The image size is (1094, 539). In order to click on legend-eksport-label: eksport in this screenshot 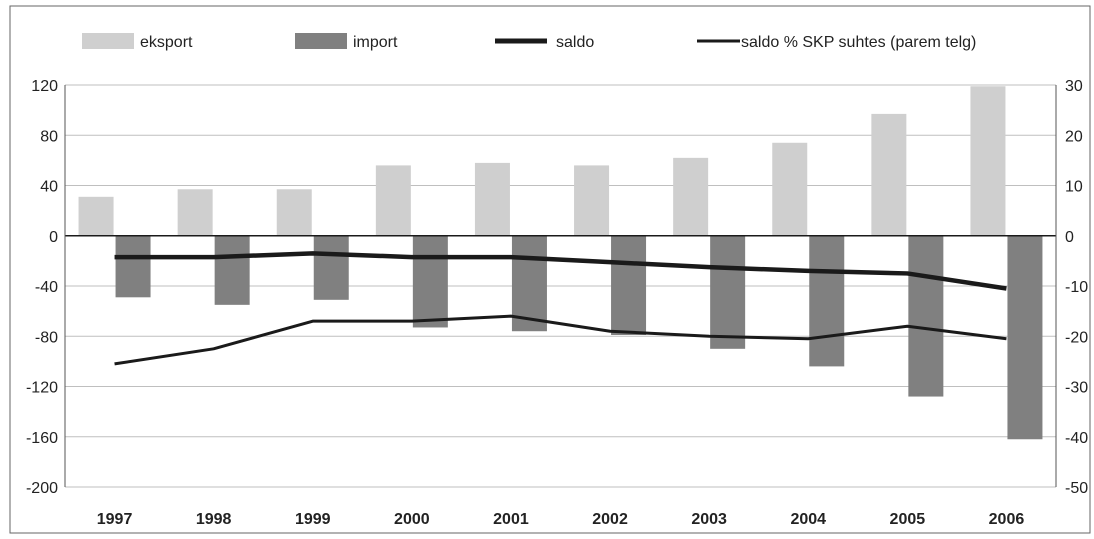, I will do `click(166, 42)`.